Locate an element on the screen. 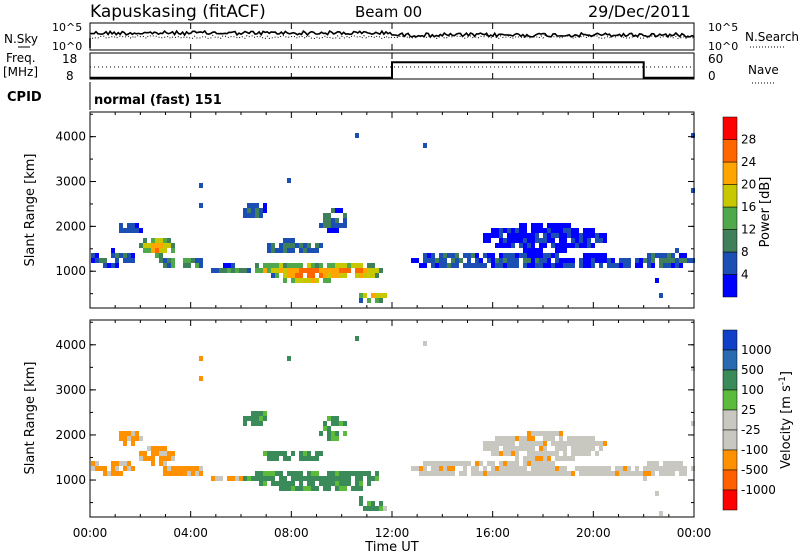 The height and width of the screenshot is (554, 800). noise-right-tick-bottom: 10^0 is located at coordinates (723, 46).